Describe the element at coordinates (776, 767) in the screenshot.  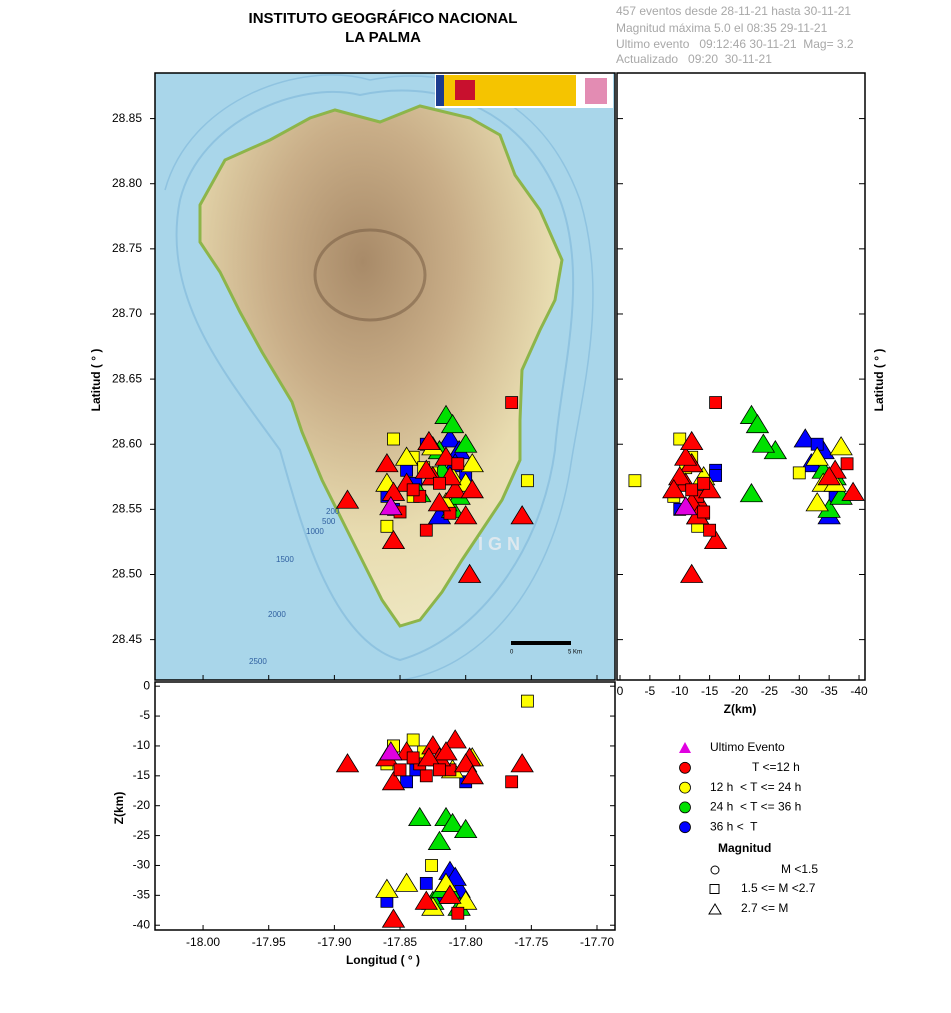
I see `legend-label: T <=12 h` at that location.